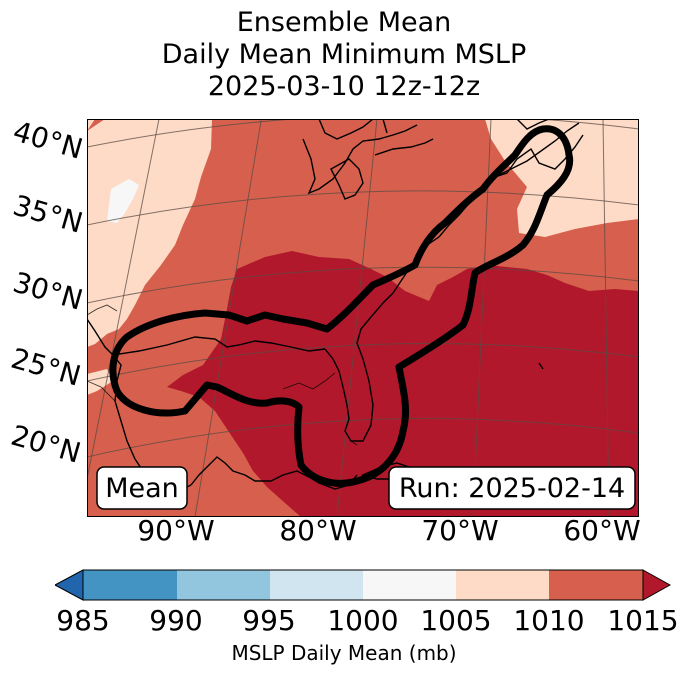  I want to click on lat-label-35: 35°N, so click(48, 214).